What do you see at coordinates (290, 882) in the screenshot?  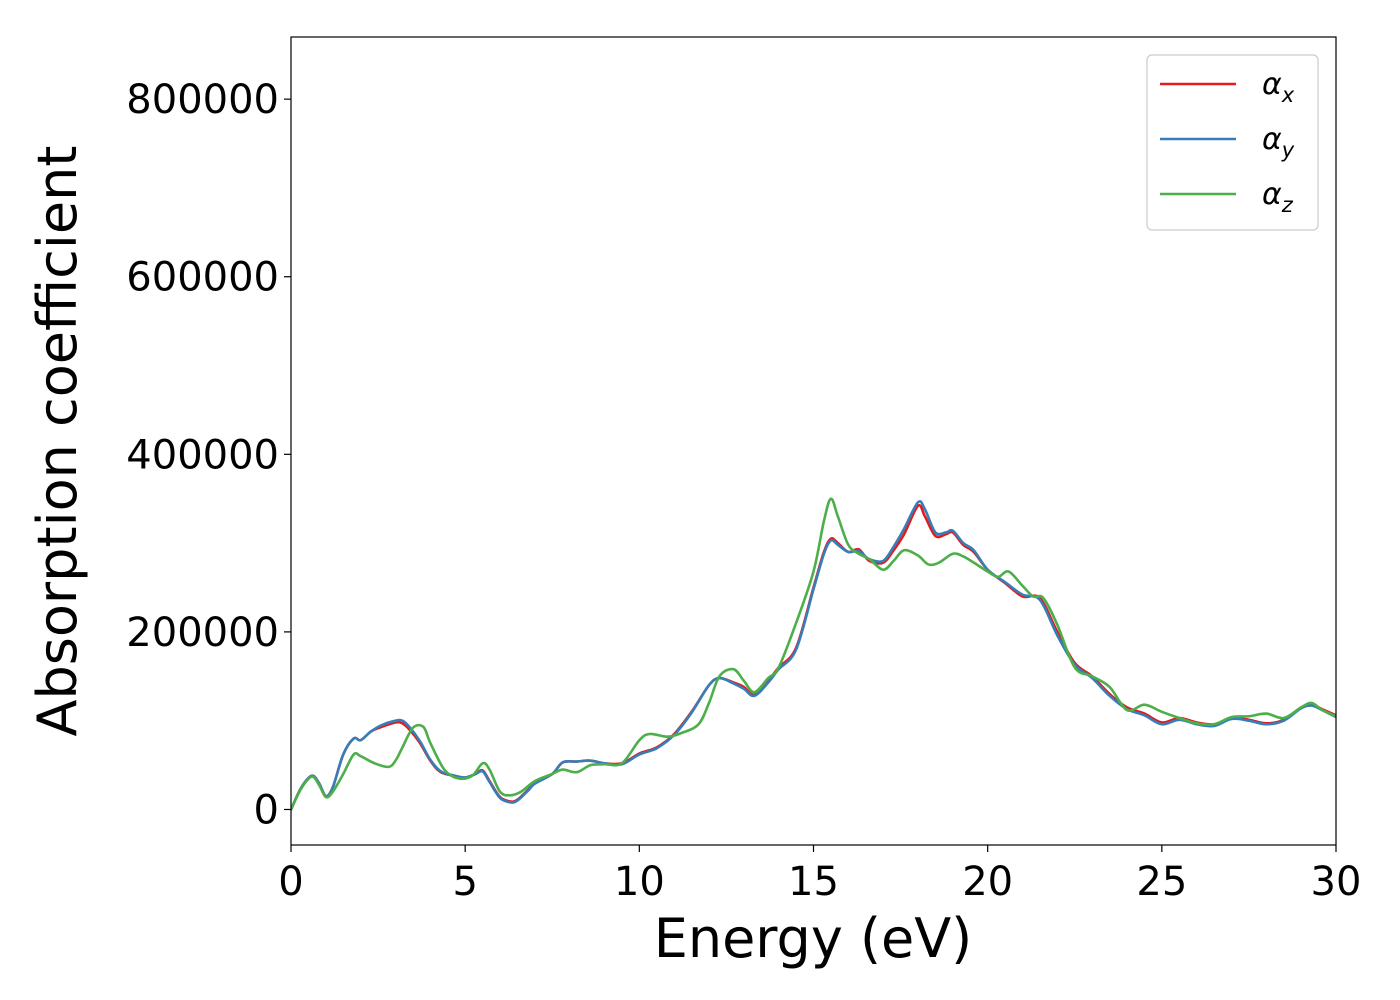 I see `x-tick-label: 0` at bounding box center [290, 882].